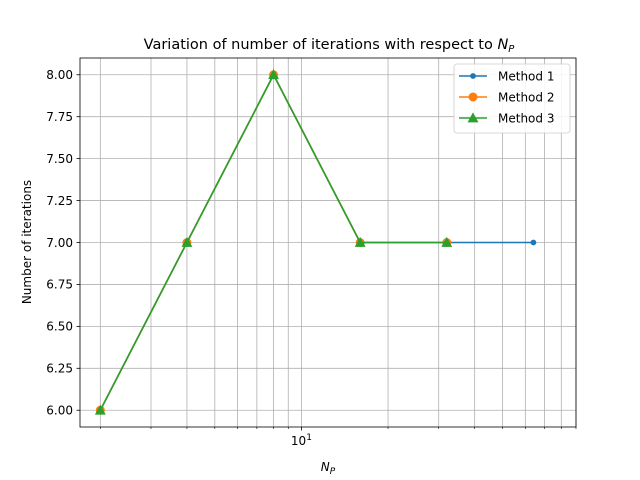 The image size is (640, 480). Describe the element at coordinates (59, 369) in the screenshot. I see `y-tick-label: 6.25` at that location.